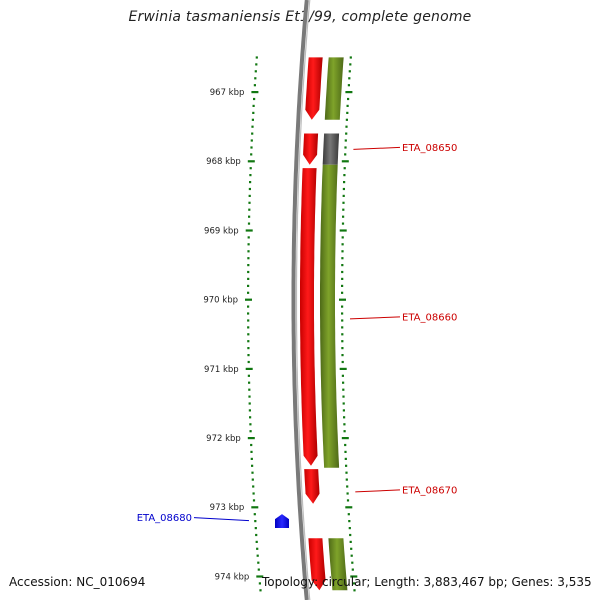 This screenshot has height=600, width=600. What do you see at coordinates (282, 521) in the screenshot?
I see `reverse-gene-arrow` at bounding box center [282, 521].